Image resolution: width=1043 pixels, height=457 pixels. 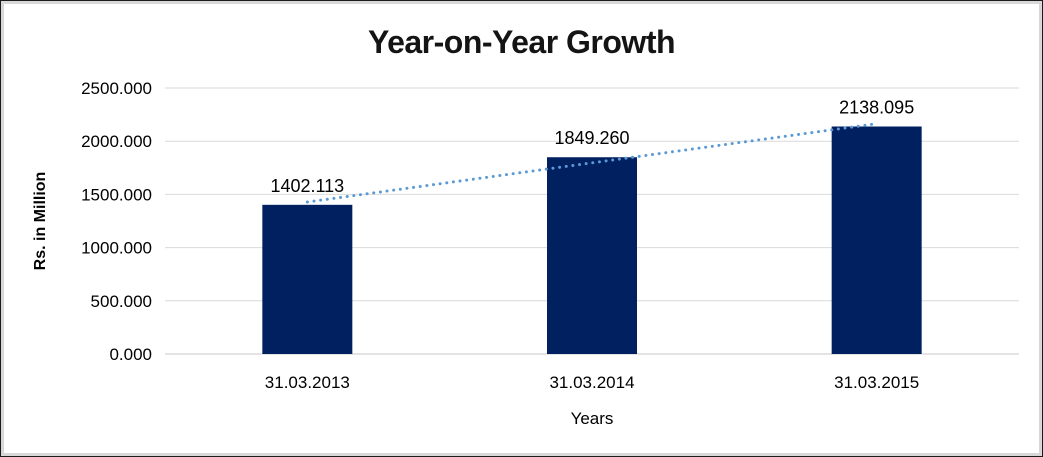 I want to click on y-tick-label: 1000.000, so click(x=116, y=248).